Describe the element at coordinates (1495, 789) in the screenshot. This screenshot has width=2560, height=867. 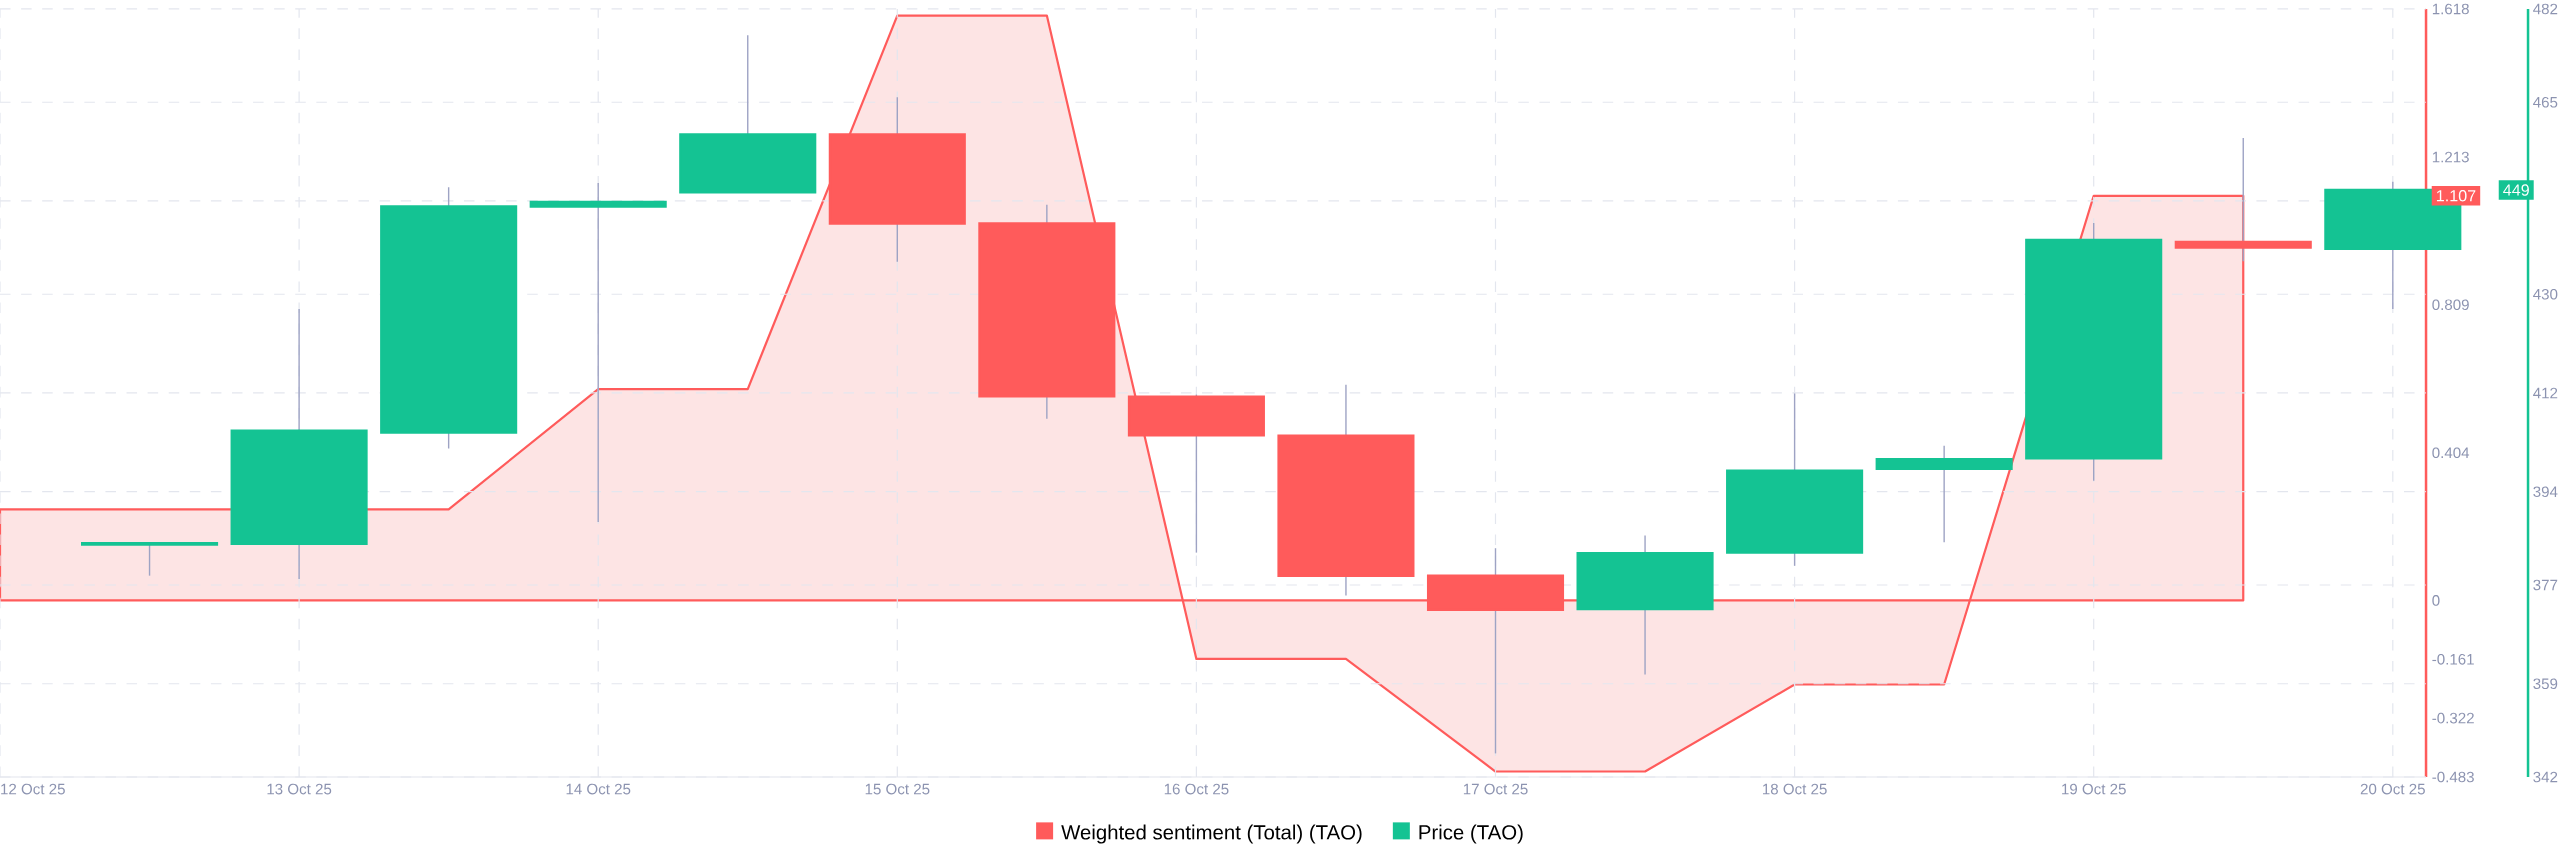
I see `x-tick-label: 17 Oct 25` at that location.